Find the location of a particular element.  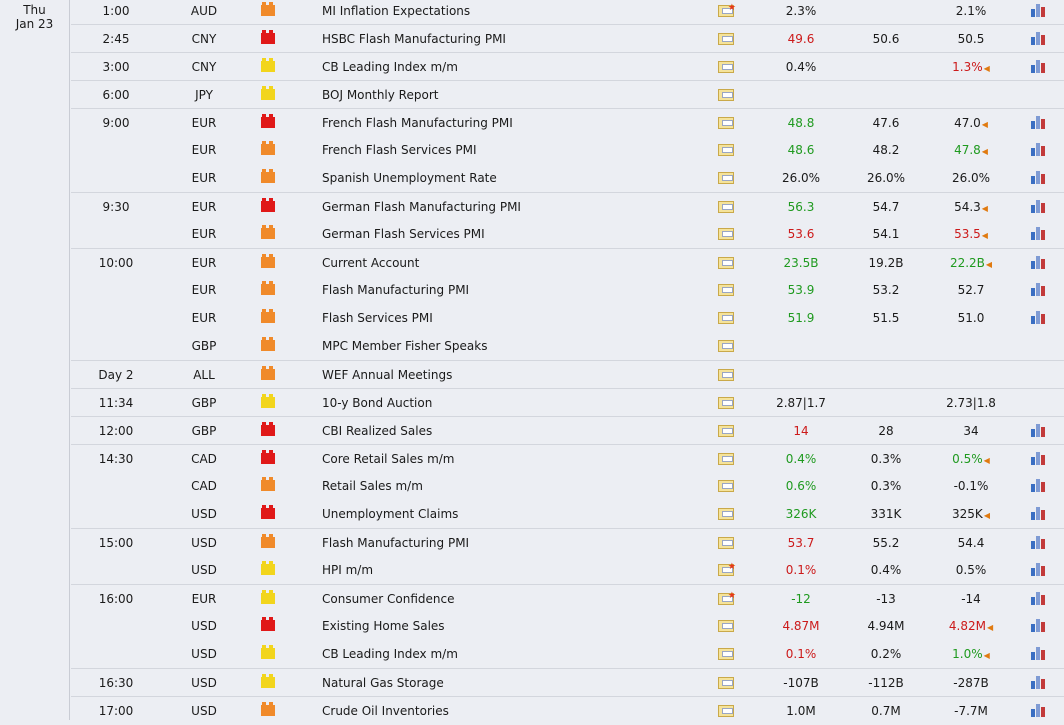

event-title: Crude Oil Inventories is located at coordinates (385, 711).